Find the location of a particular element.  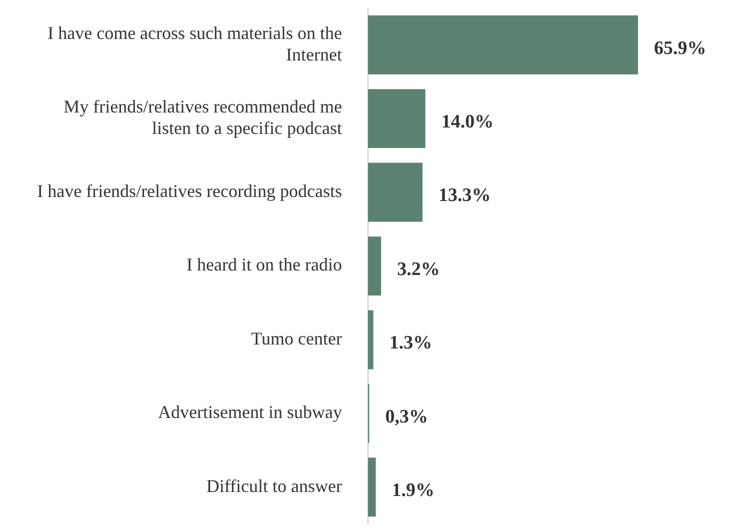

y-tick-label: Advertisement in subway is located at coordinates (250, 412).